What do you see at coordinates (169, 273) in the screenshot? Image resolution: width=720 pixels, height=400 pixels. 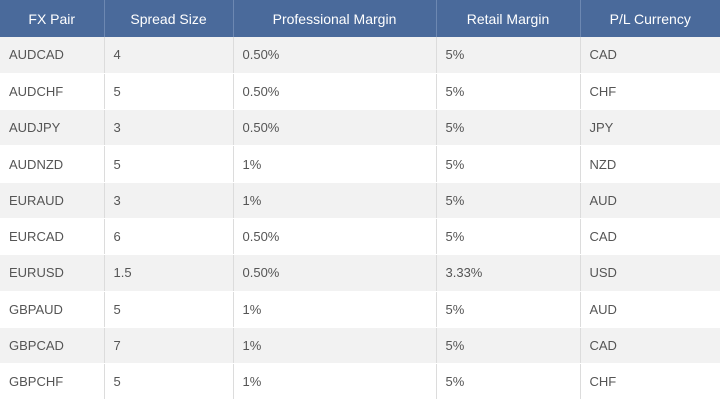 I see `cell-spread-size: 1.5` at bounding box center [169, 273].